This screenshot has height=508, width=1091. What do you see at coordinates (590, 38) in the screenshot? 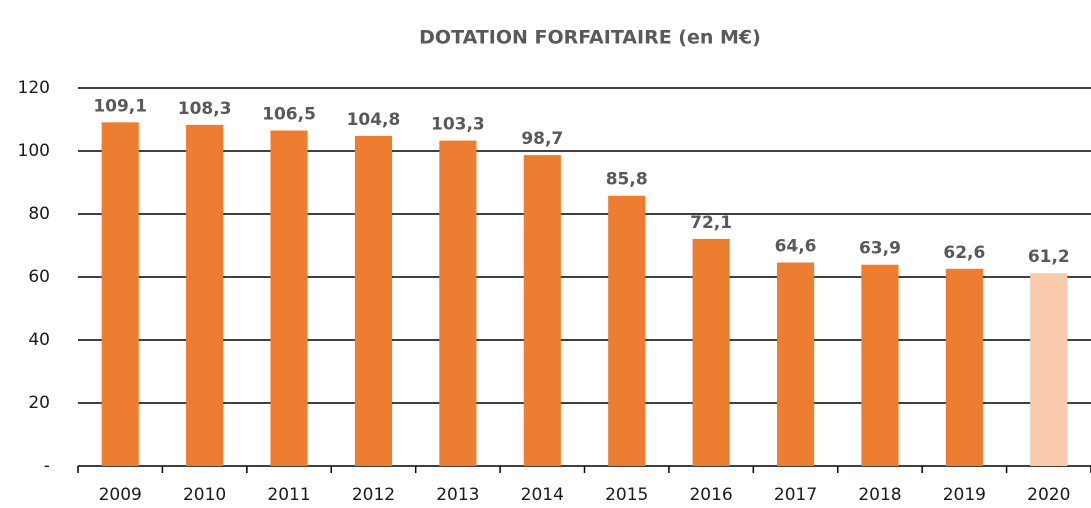
I see `chart-title: DOTATION FORFAITAIRE (en M€)` at bounding box center [590, 38].